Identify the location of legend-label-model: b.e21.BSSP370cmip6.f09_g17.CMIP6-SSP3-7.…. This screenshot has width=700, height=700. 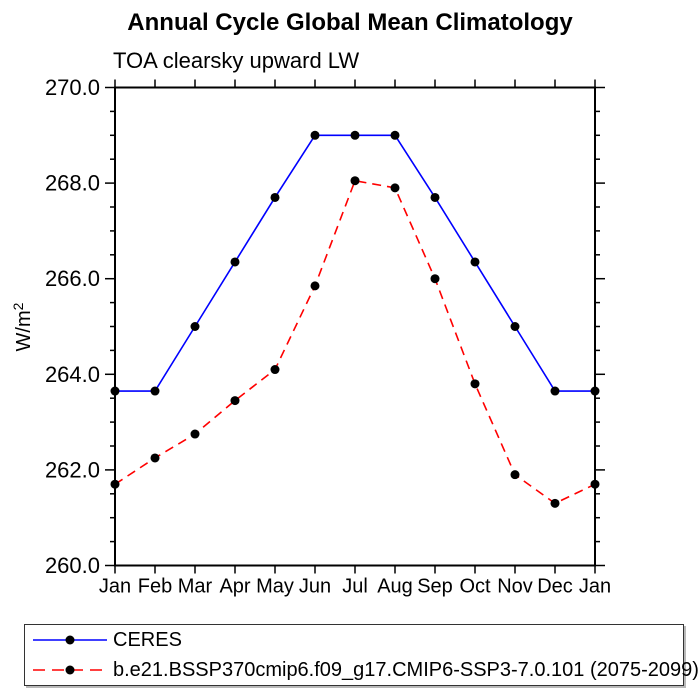
(406, 669).